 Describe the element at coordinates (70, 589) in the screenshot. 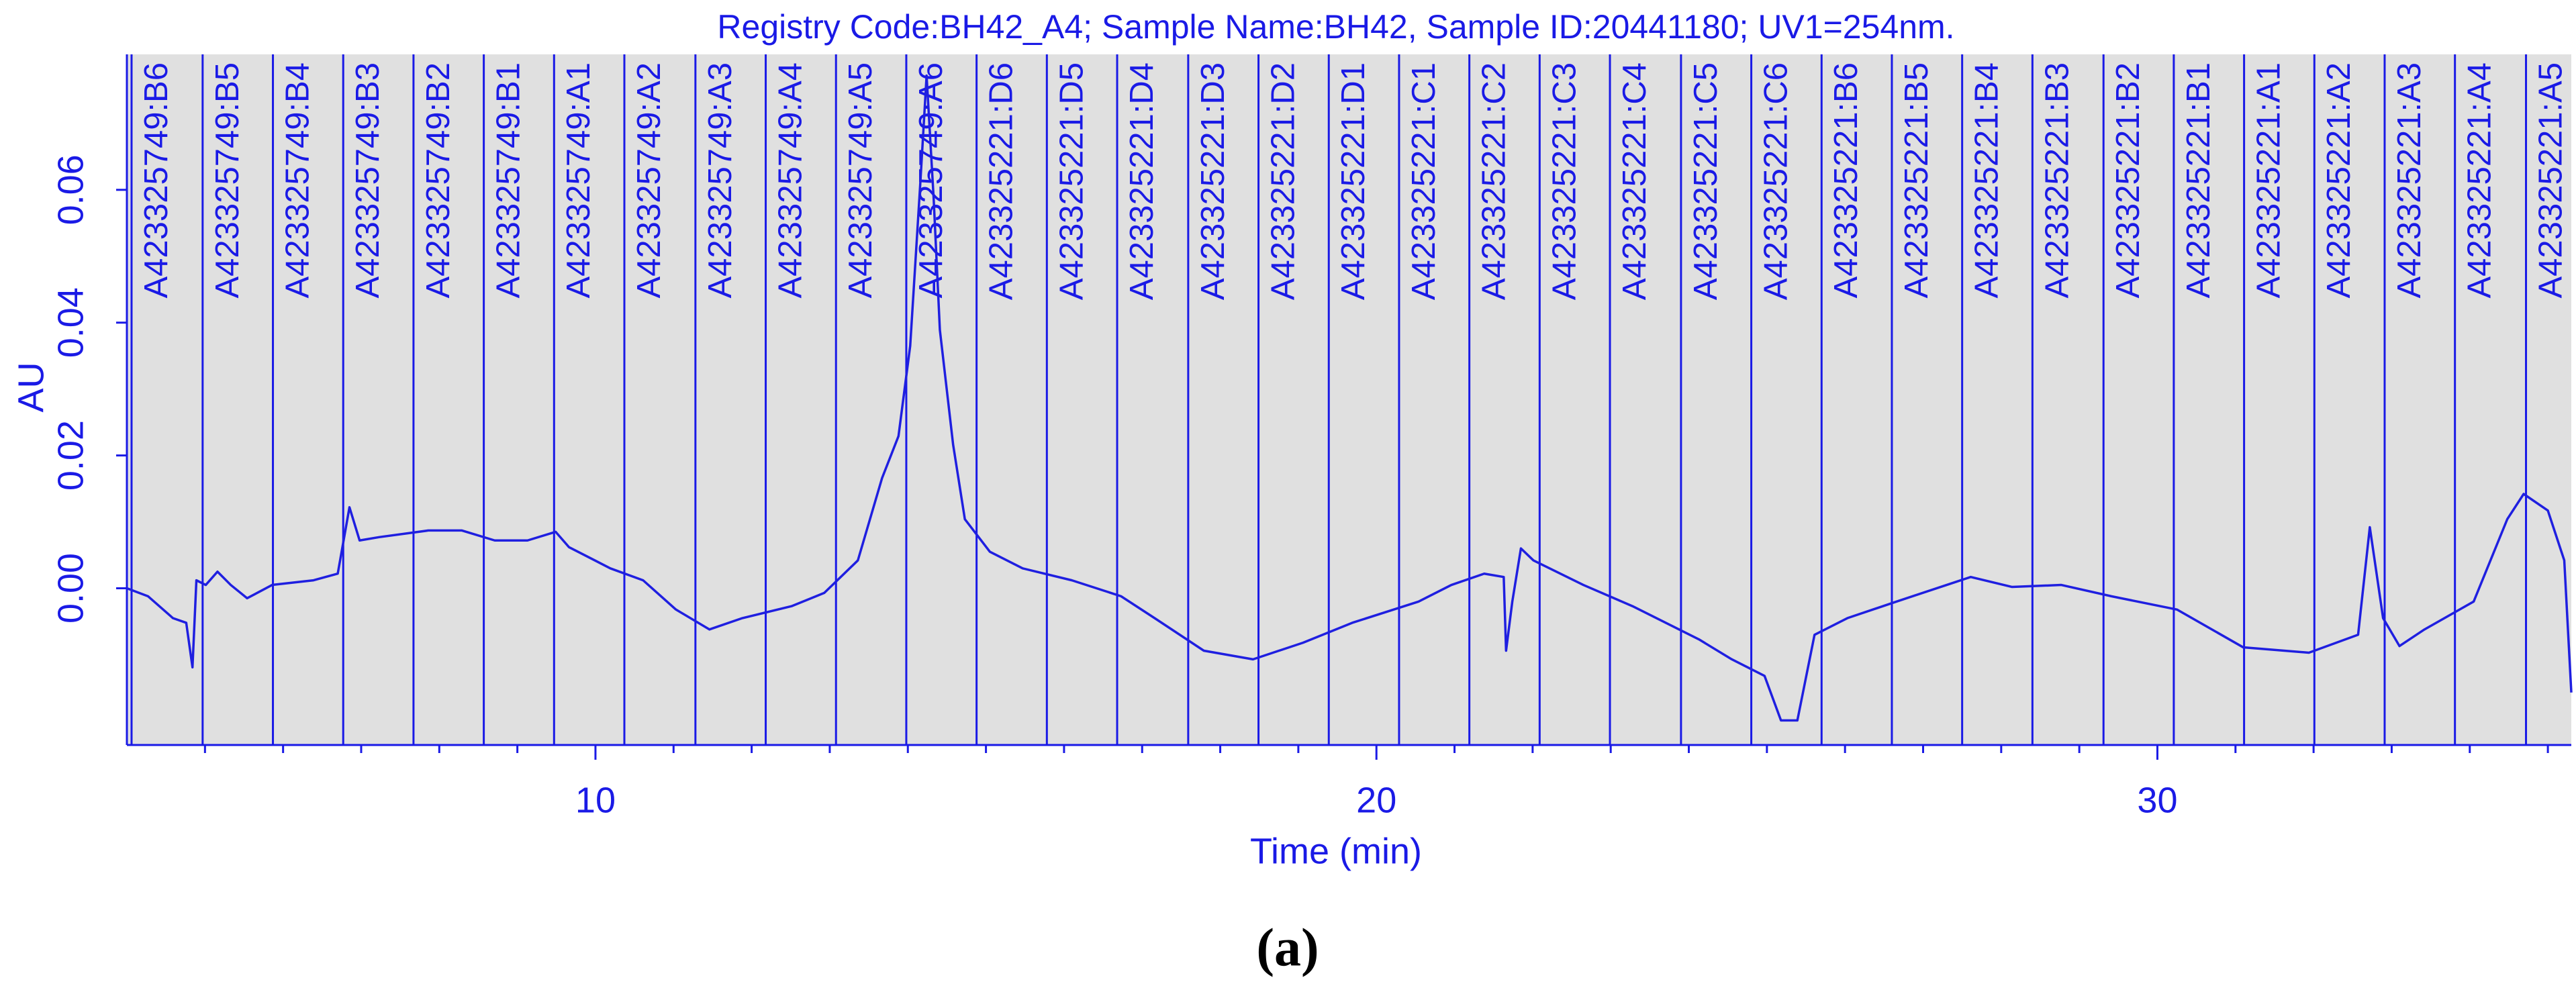

I see `y-tick-label: 0.00` at that location.